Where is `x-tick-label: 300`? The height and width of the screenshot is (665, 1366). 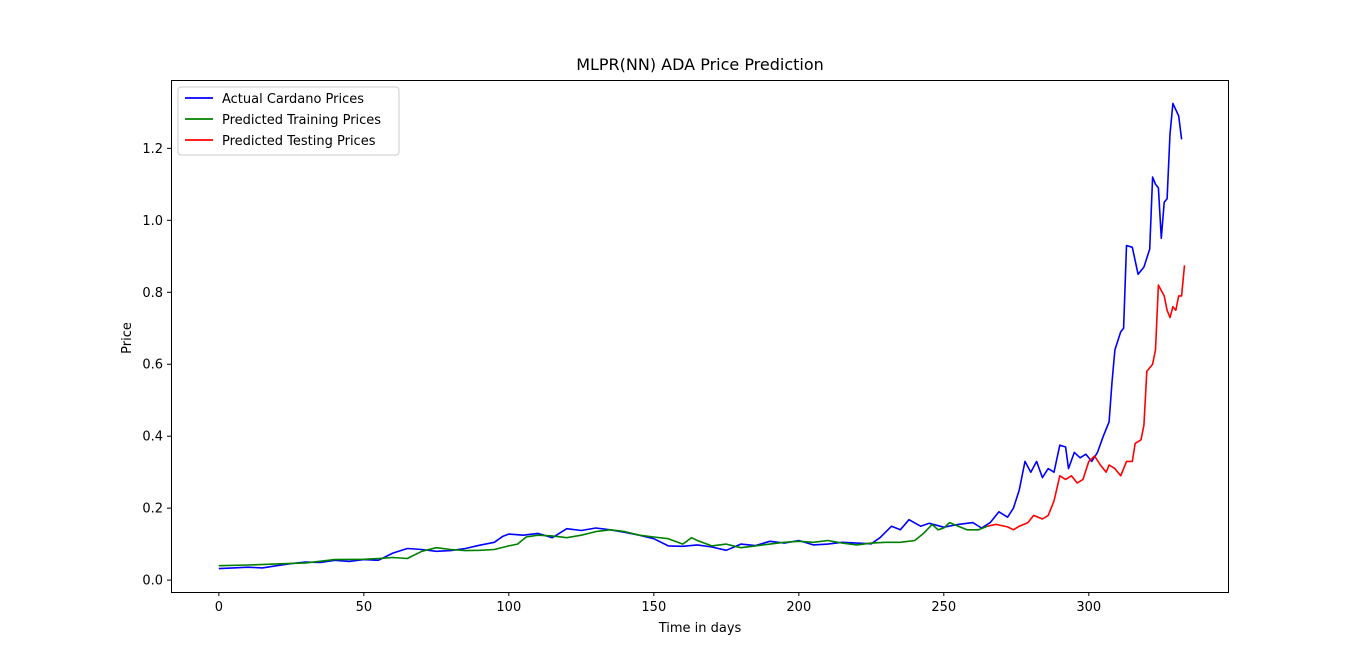
x-tick-label: 300 is located at coordinates (1088, 607).